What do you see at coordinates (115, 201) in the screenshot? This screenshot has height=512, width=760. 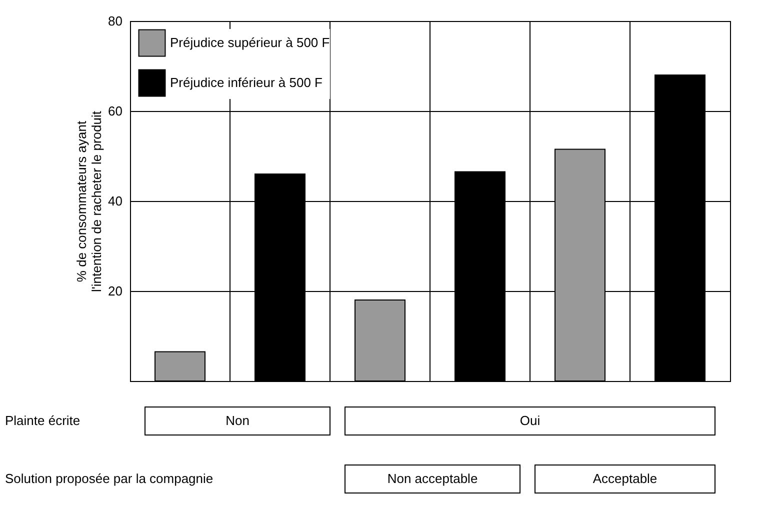 I see `y-tick-label: 40` at bounding box center [115, 201].